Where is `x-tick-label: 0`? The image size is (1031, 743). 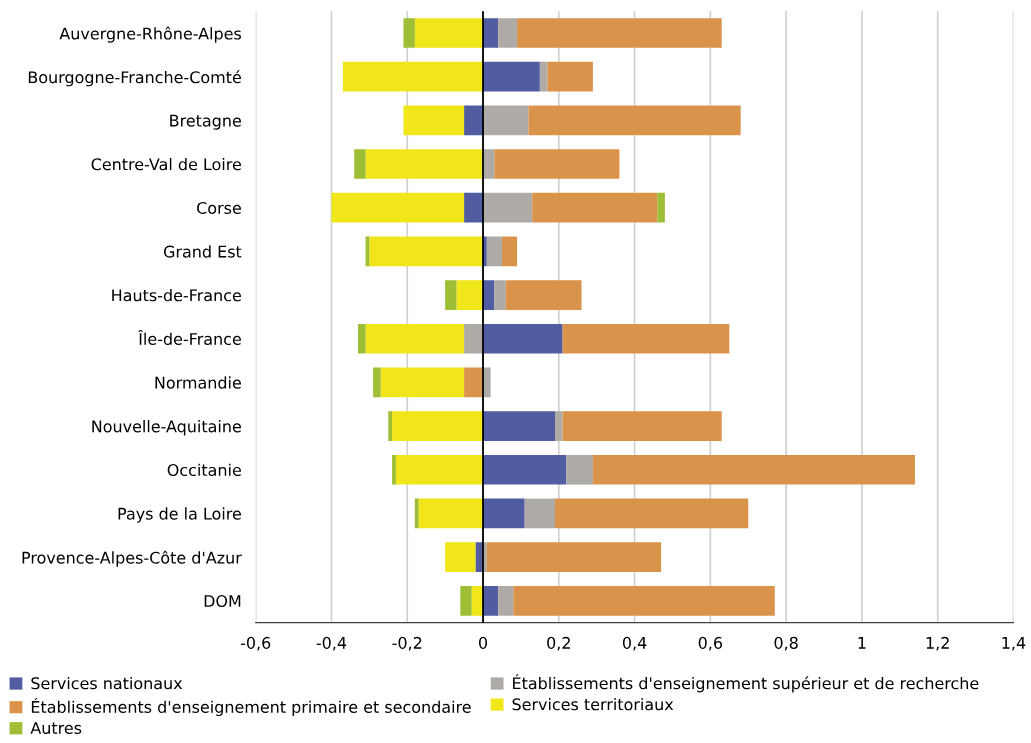
x-tick-label: 0 is located at coordinates (483, 642).